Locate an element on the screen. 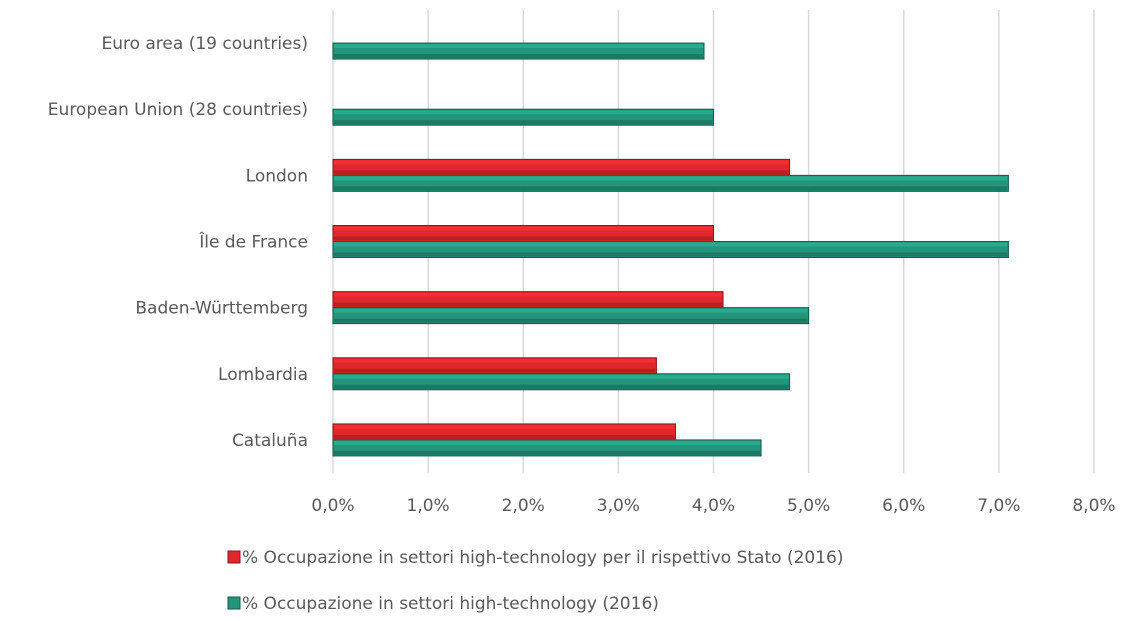 Image resolution: width=1124 pixels, height=621 pixels. x-tick-label: 1,0% is located at coordinates (428, 506).